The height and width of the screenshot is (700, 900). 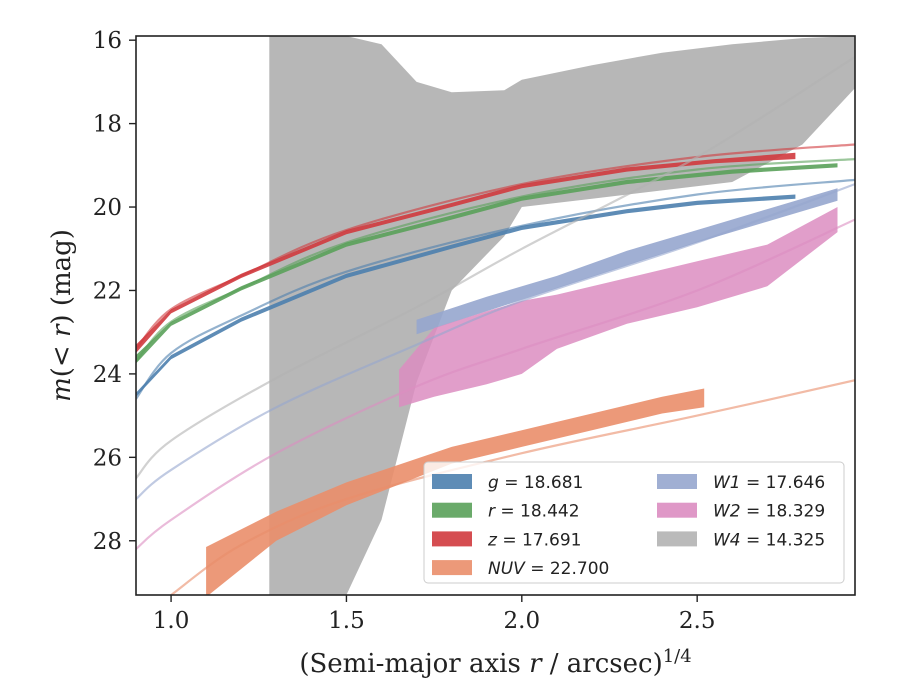 I want to click on legend-swatch-w2, so click(x=677, y=510).